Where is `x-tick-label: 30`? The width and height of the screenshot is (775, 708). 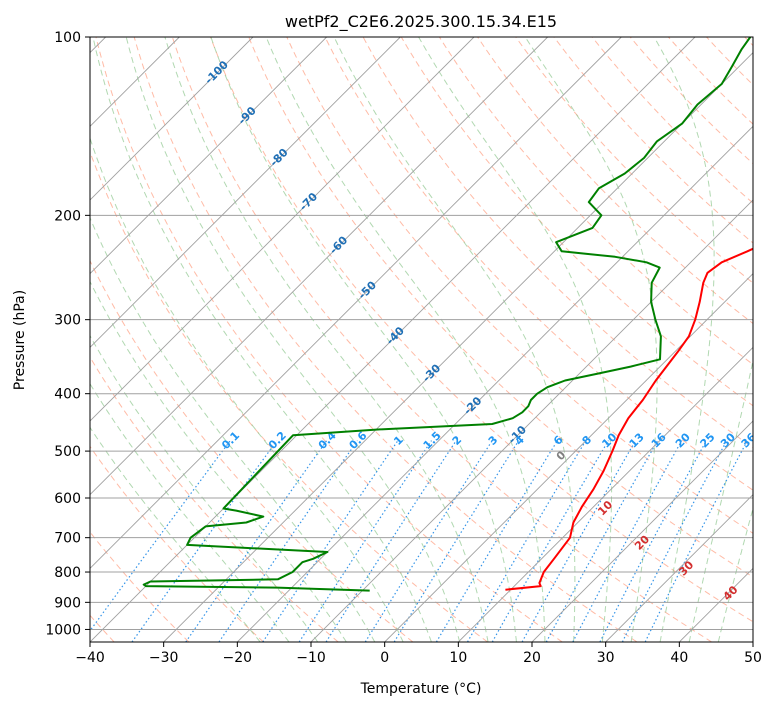 x-tick-label: 30 is located at coordinates (606, 658).